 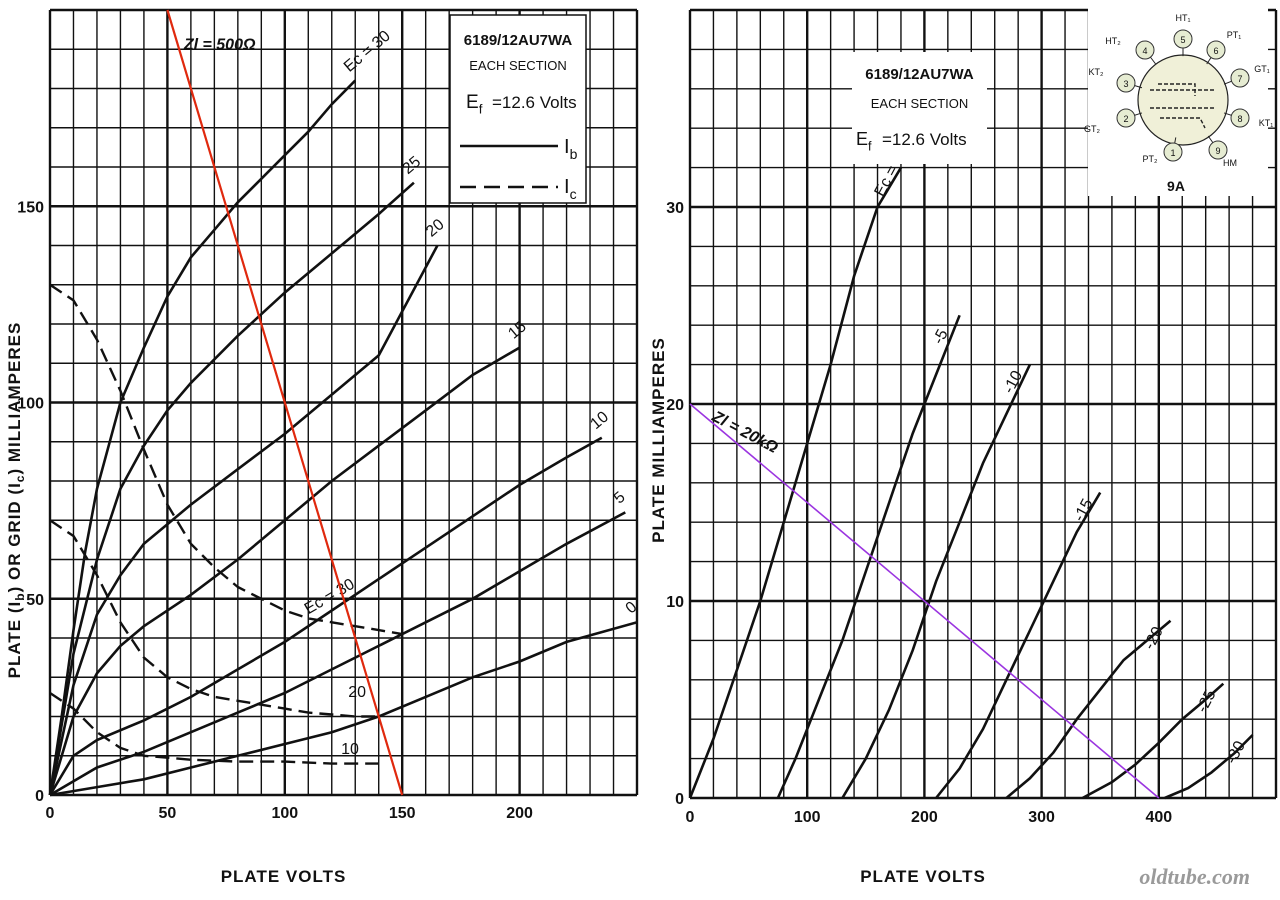 I want to click on right-info-box, so click(x=919, y=108).